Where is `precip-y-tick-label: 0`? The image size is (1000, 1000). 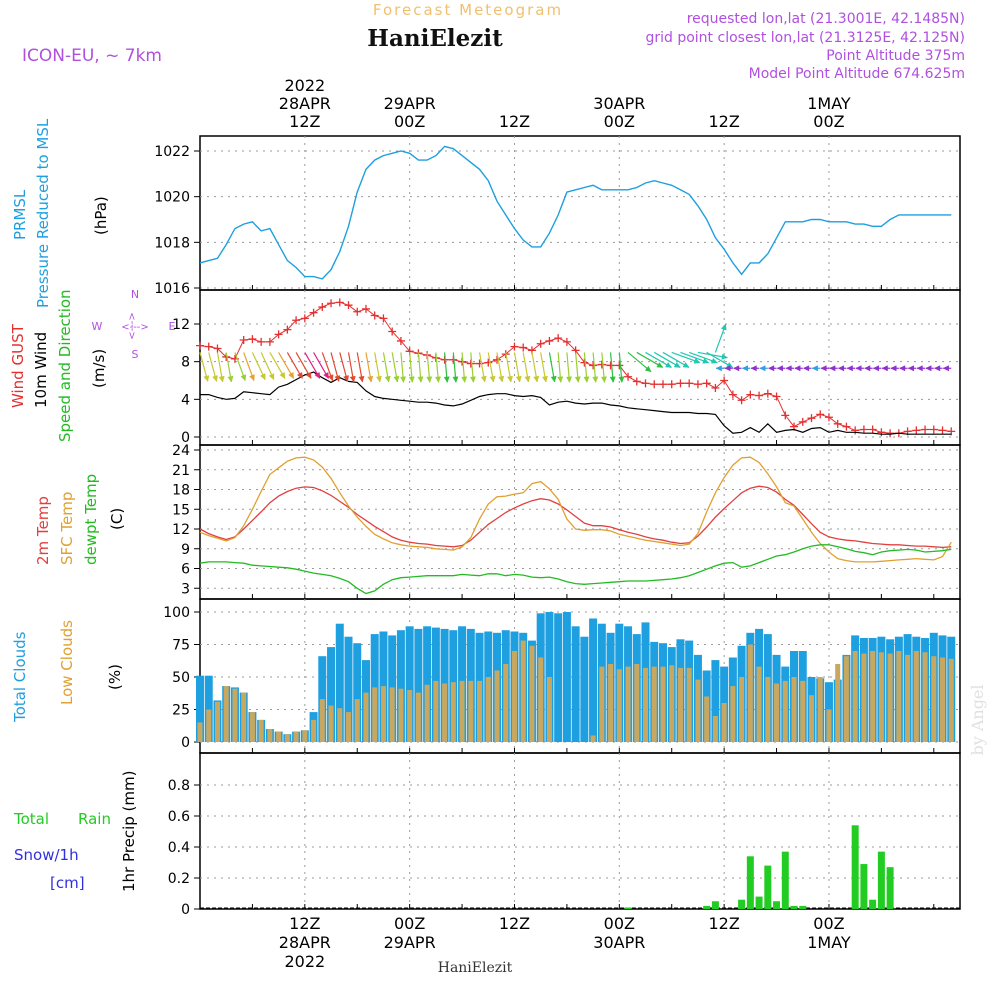 precip-y-tick-label: 0 is located at coordinates (185, 910).